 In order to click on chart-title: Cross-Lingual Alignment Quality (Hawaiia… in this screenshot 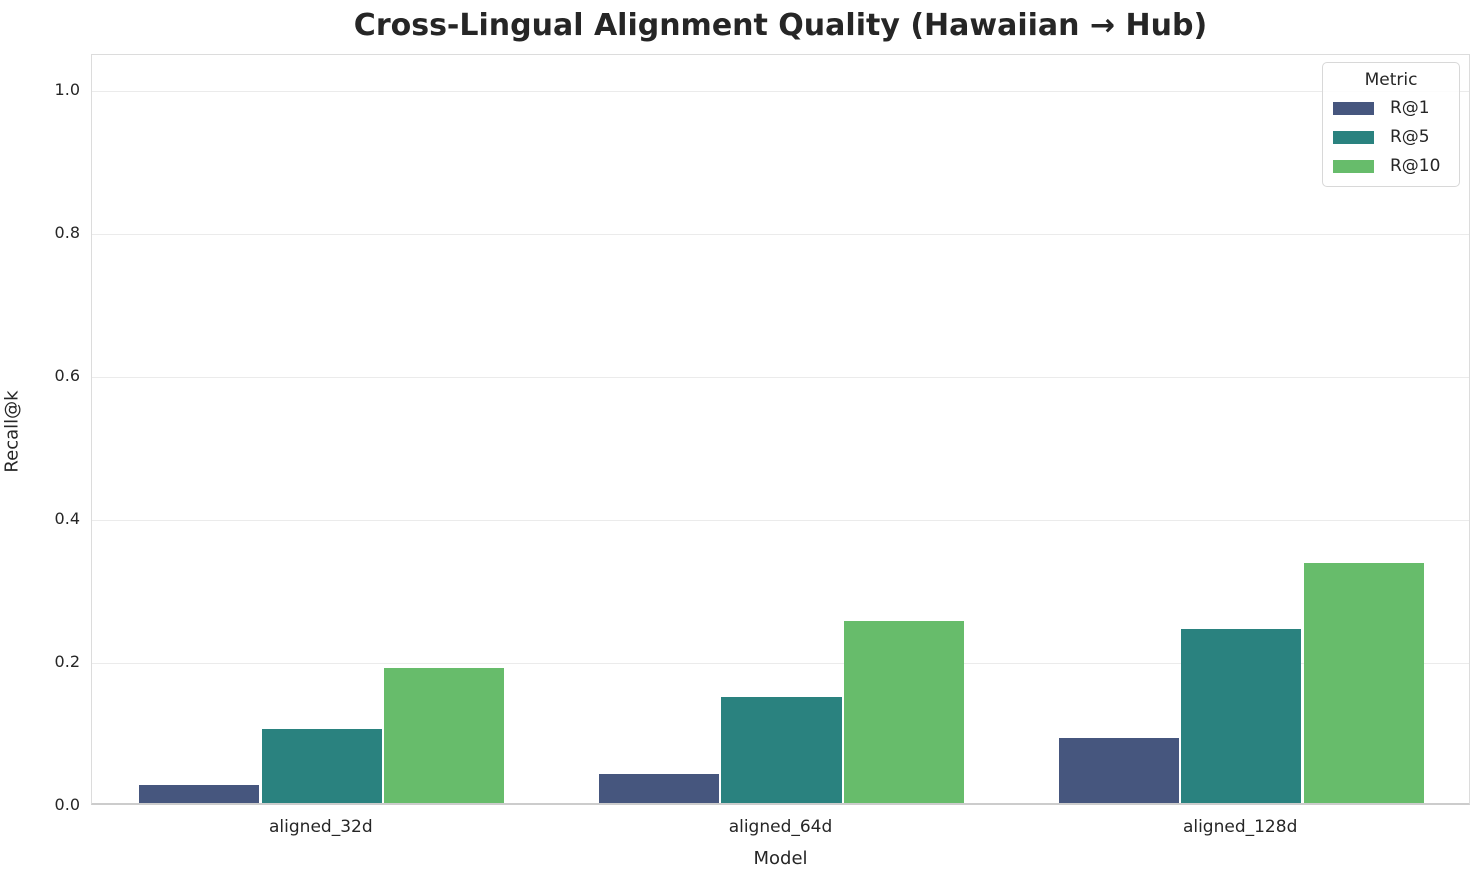, I will do `click(780, 25)`.